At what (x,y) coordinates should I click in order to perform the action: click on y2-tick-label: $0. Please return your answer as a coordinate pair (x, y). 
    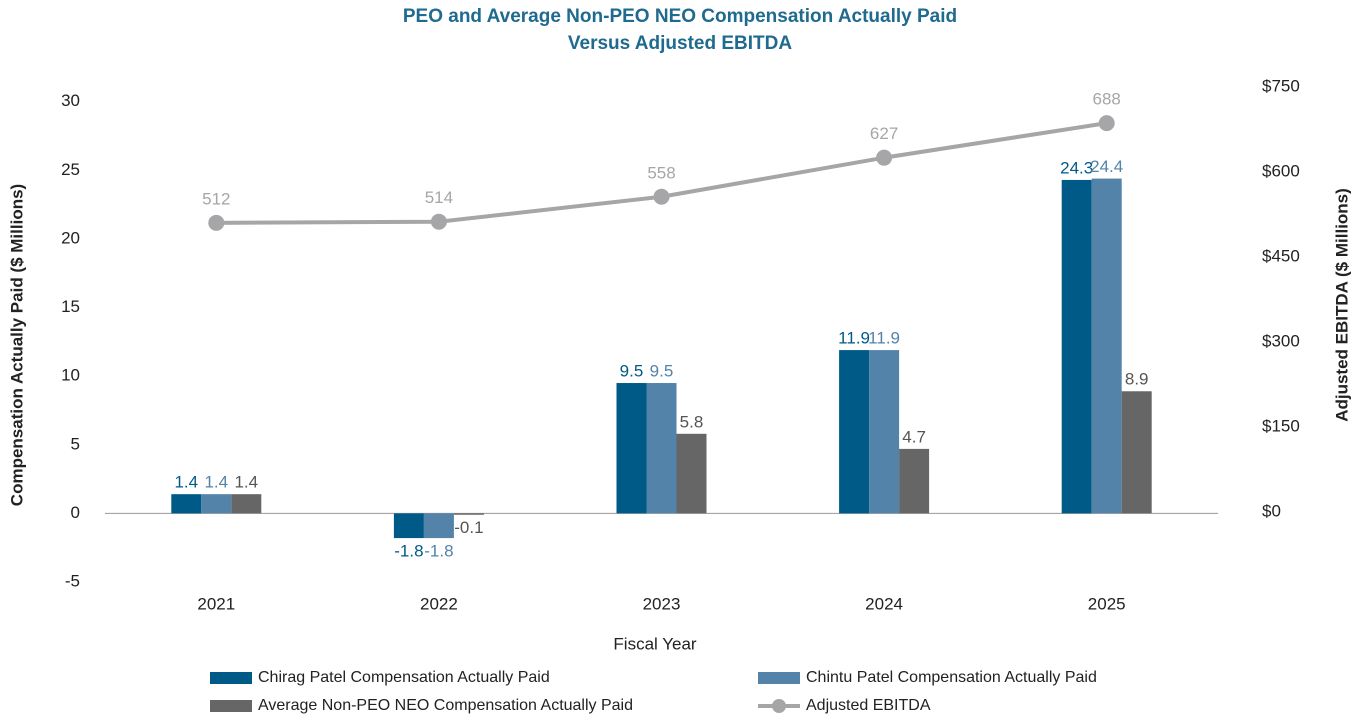
    Looking at the image, I should click on (1271, 510).